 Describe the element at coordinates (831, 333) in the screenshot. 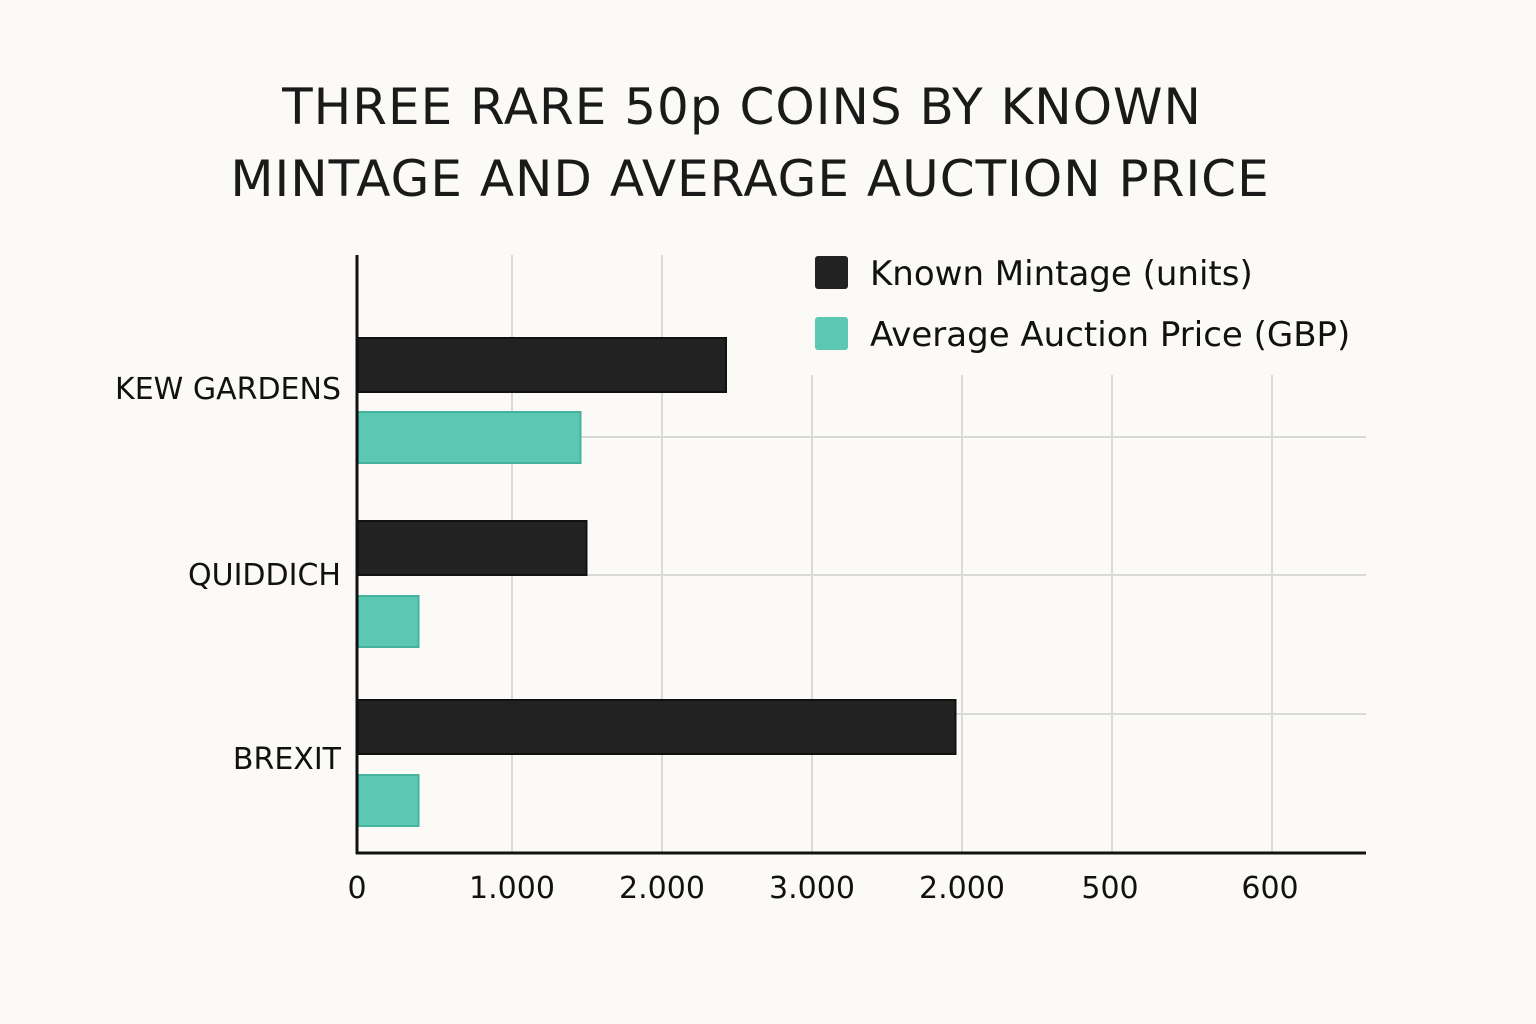

I see `legend-swatch-price` at that location.